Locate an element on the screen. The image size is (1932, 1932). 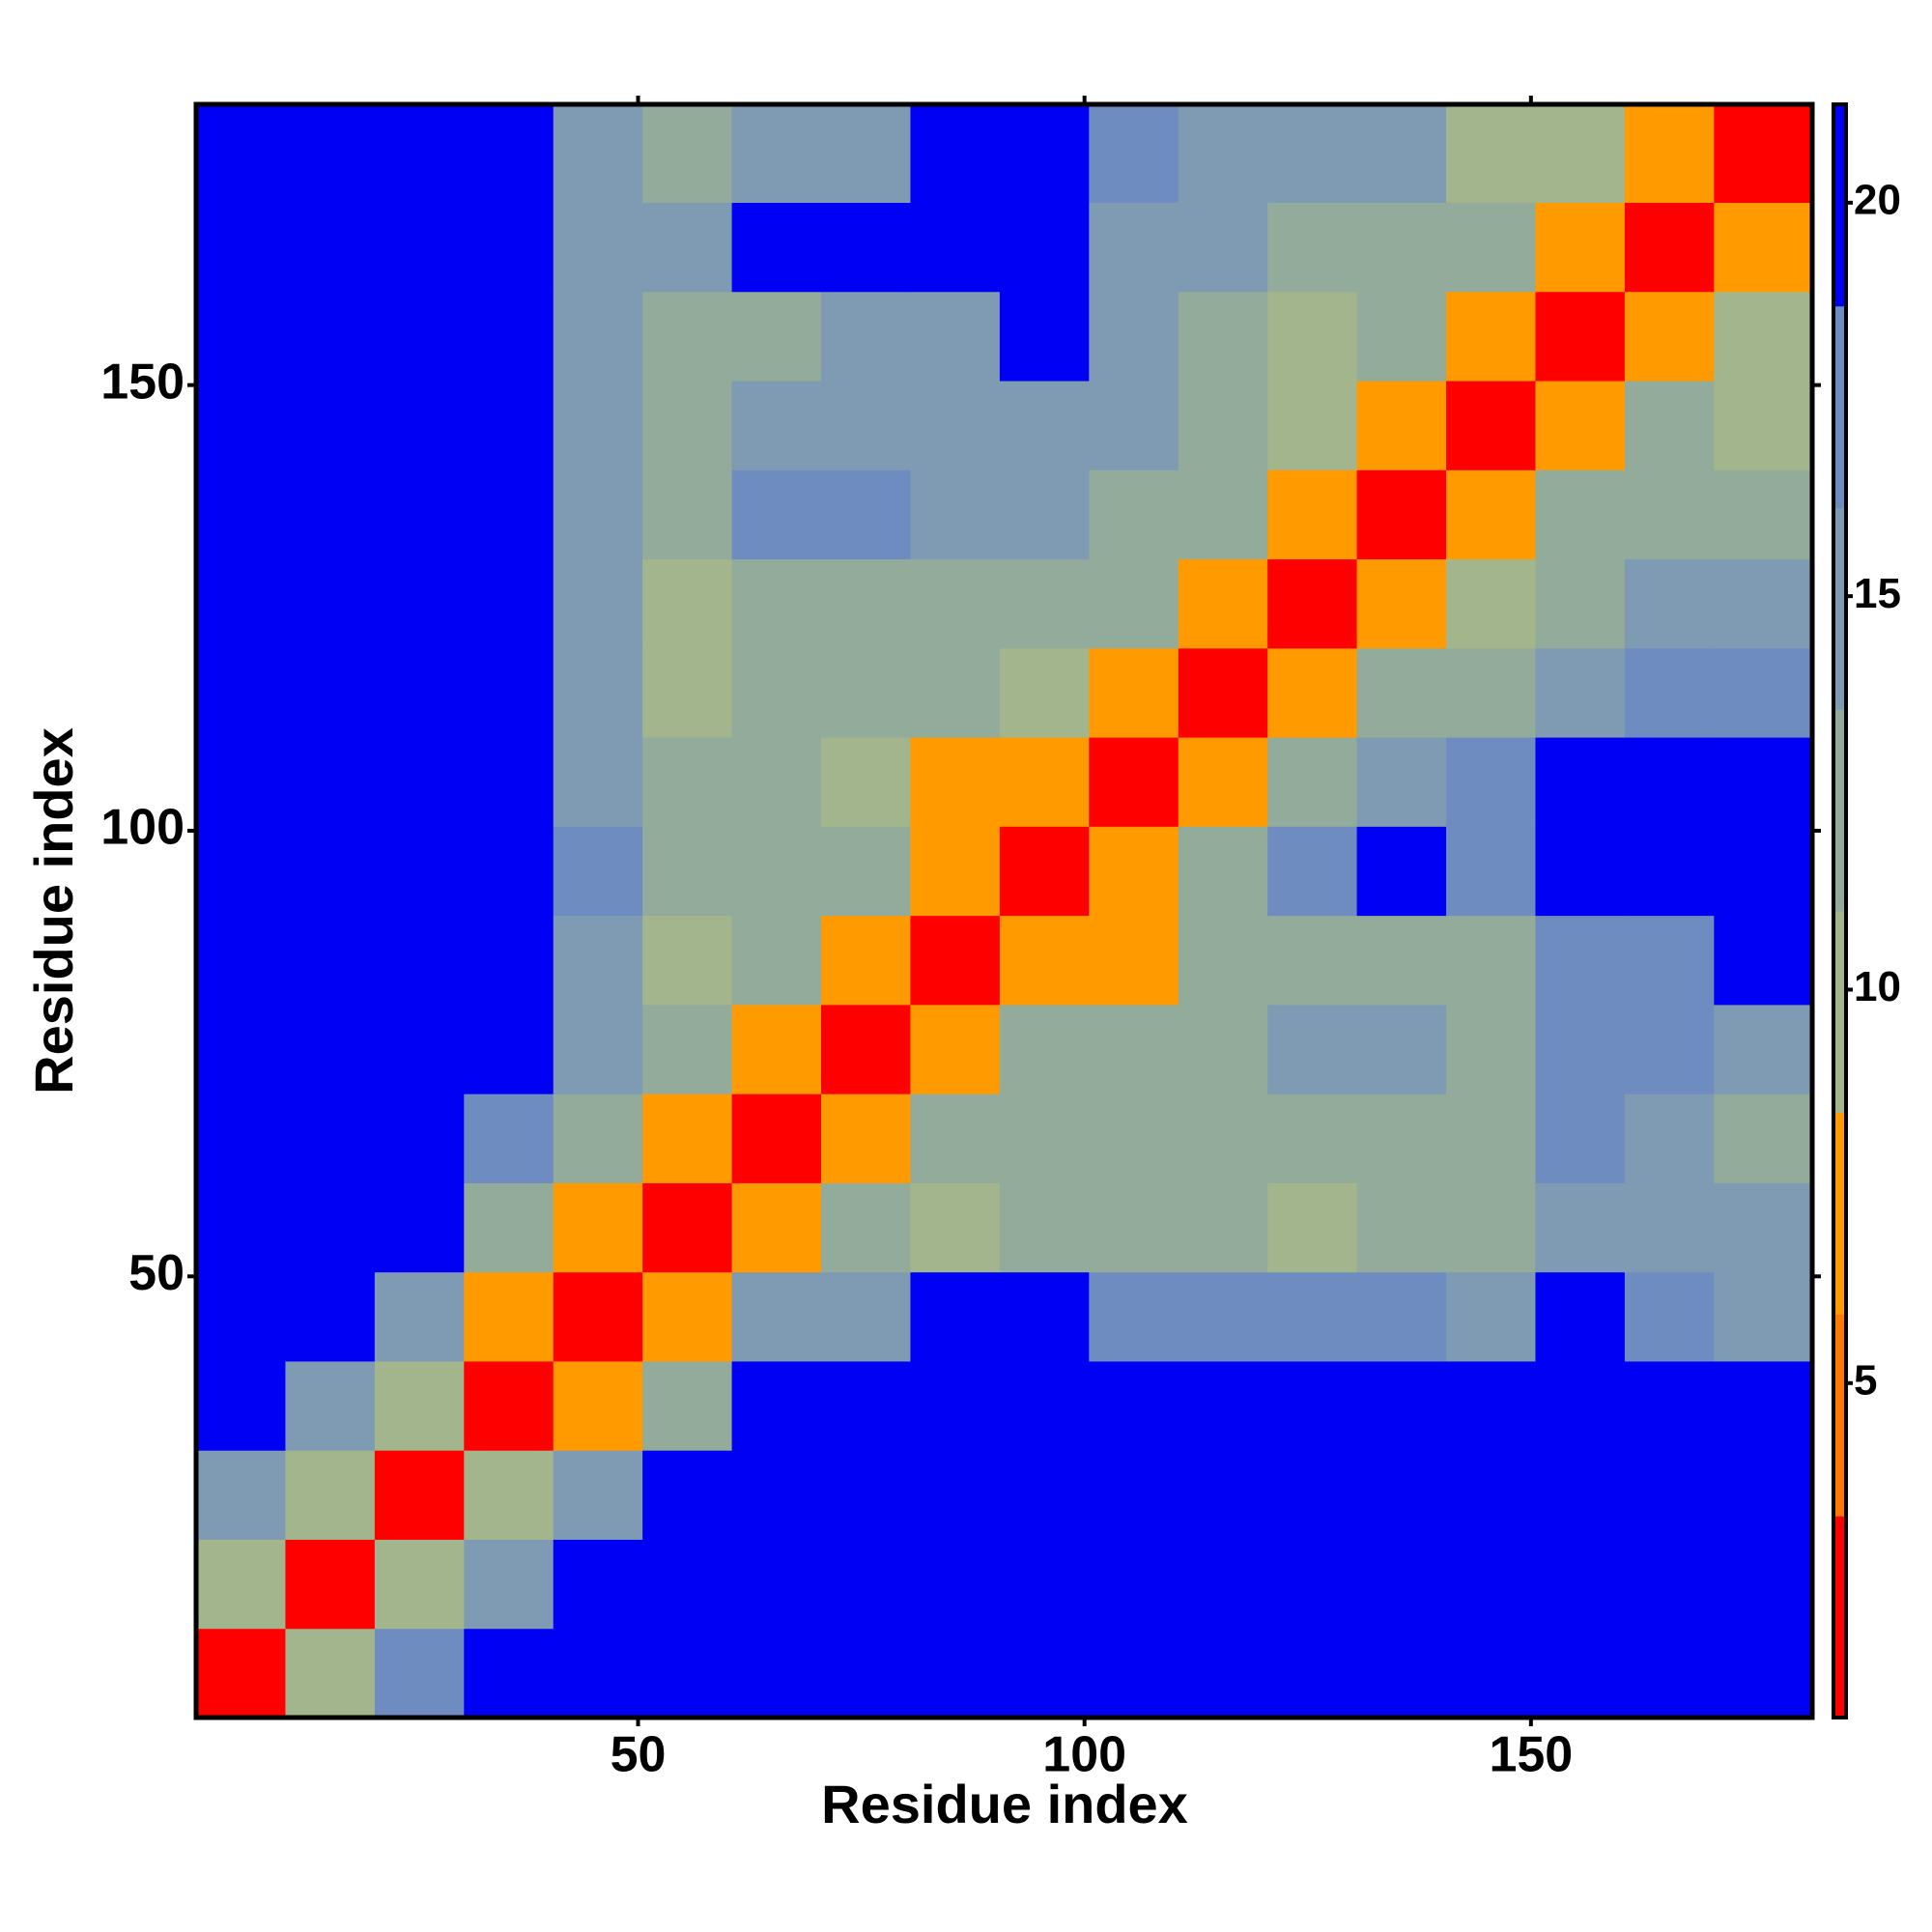
colorbar-tick-label: 5 is located at coordinates (1865, 1380).